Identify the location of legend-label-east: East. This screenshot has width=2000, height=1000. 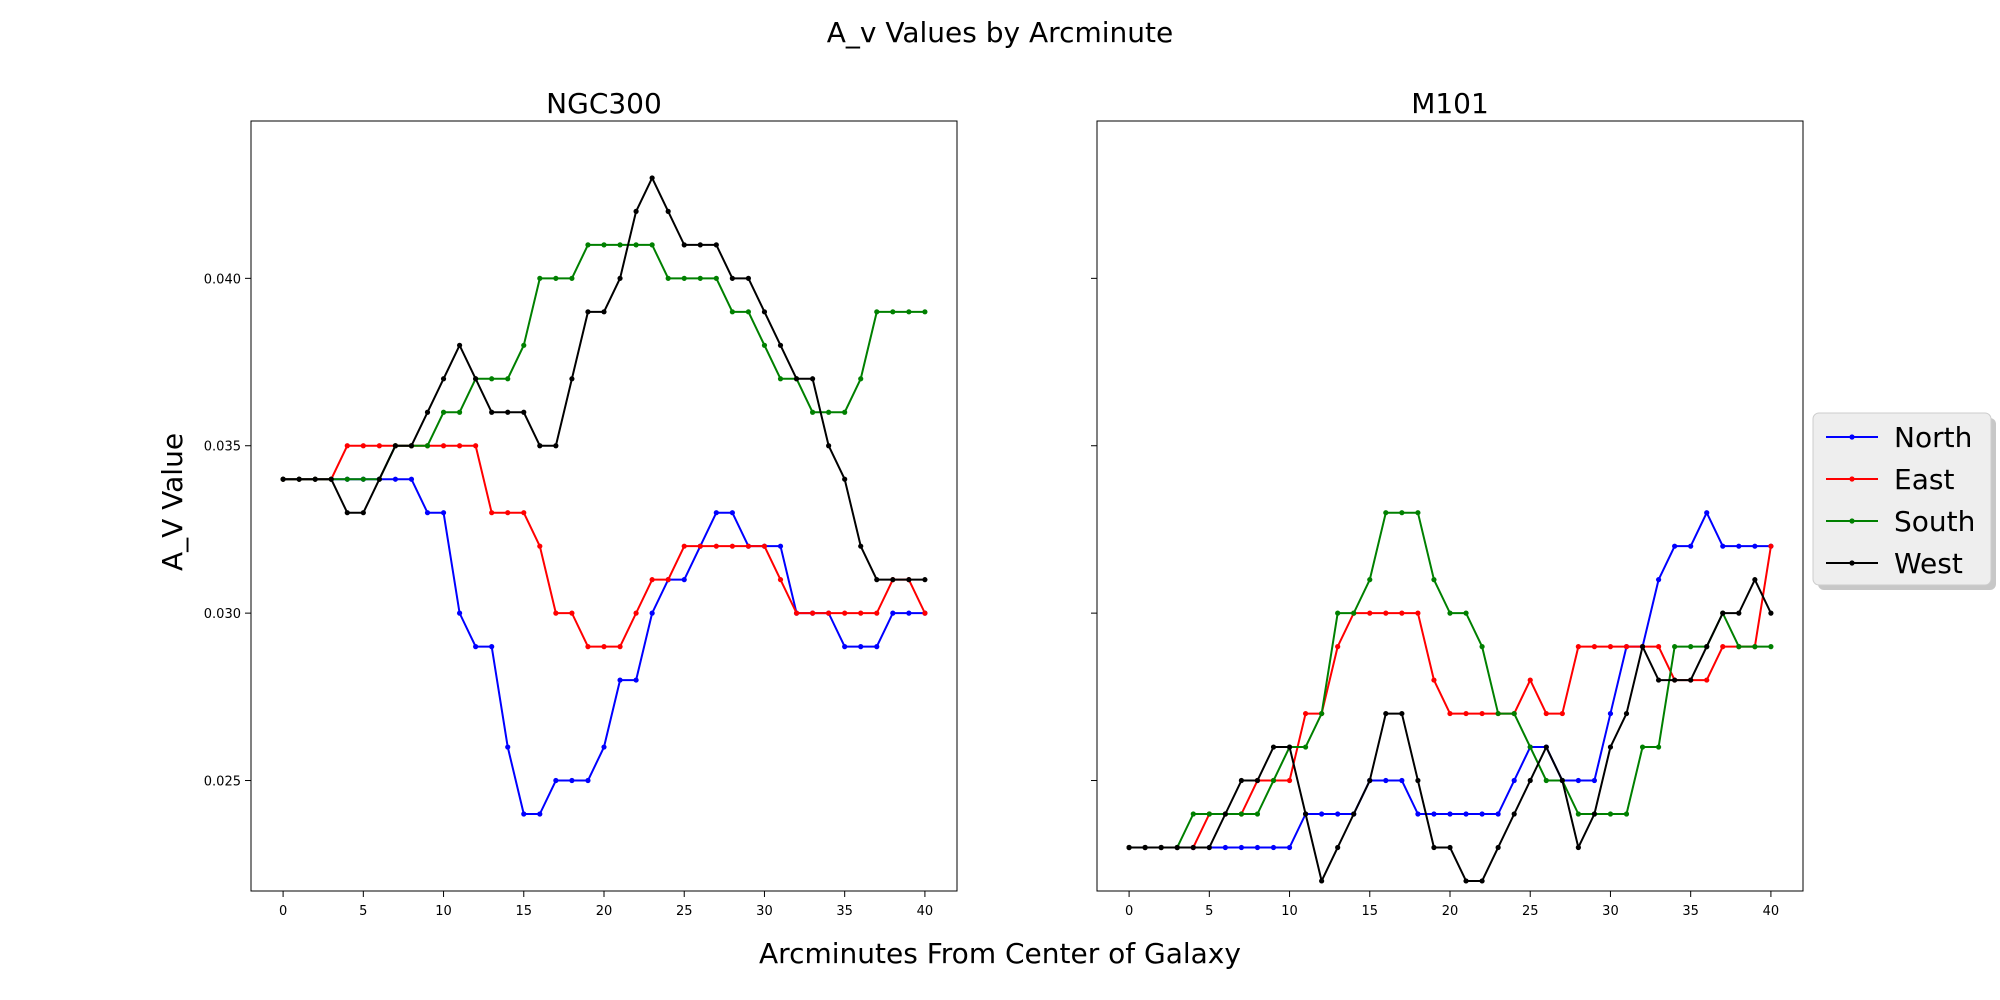
(1924, 479).